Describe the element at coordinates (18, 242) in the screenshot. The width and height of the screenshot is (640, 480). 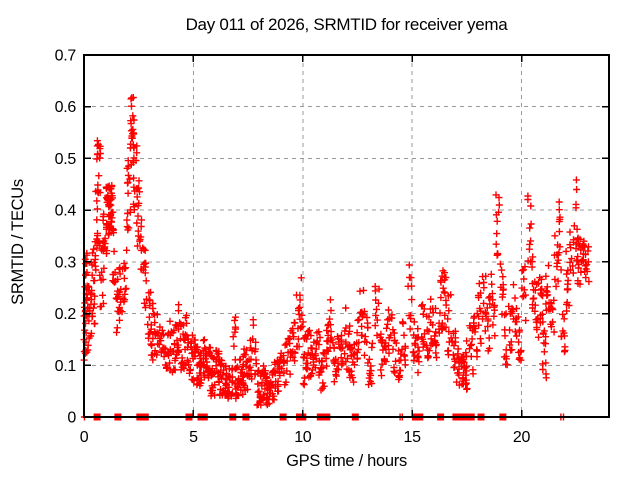
I see `y-axis-title: SRMTID / TECUs` at that location.